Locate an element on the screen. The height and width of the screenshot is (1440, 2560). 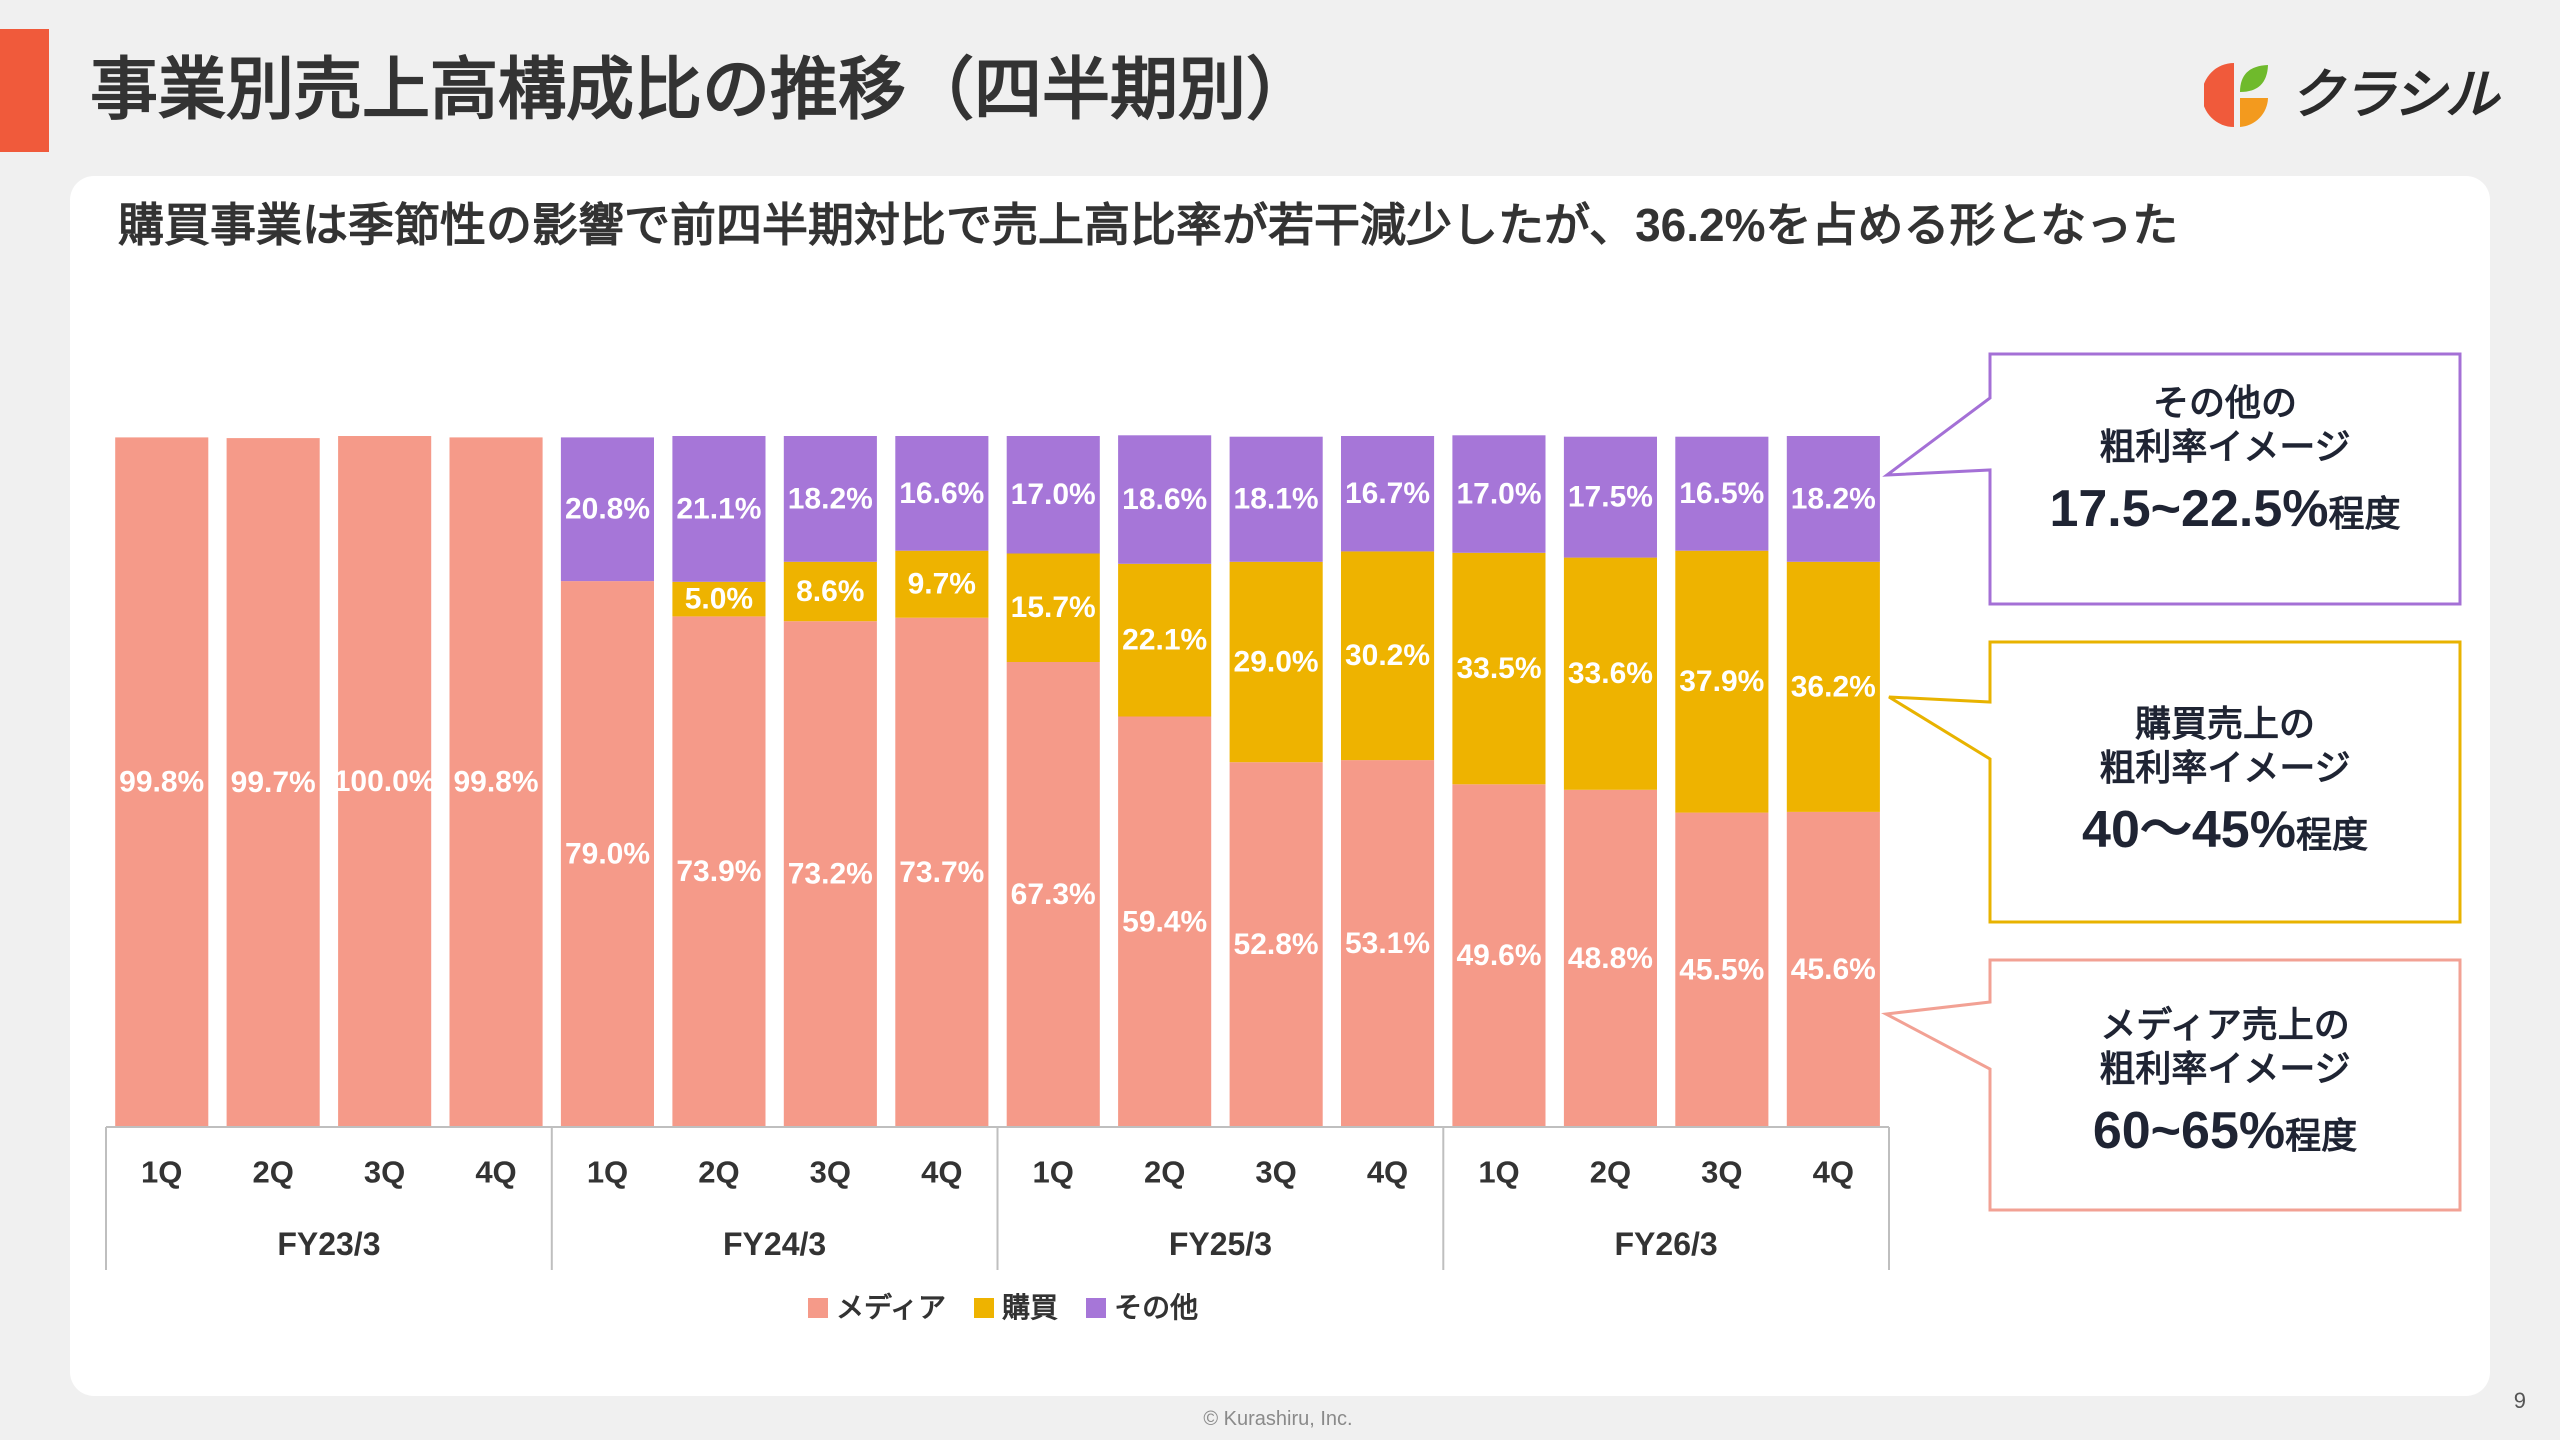
callout-other-text: その他の 粗利率イメージ 17.5~22.5%程度 is located at coordinates (2225, 465).